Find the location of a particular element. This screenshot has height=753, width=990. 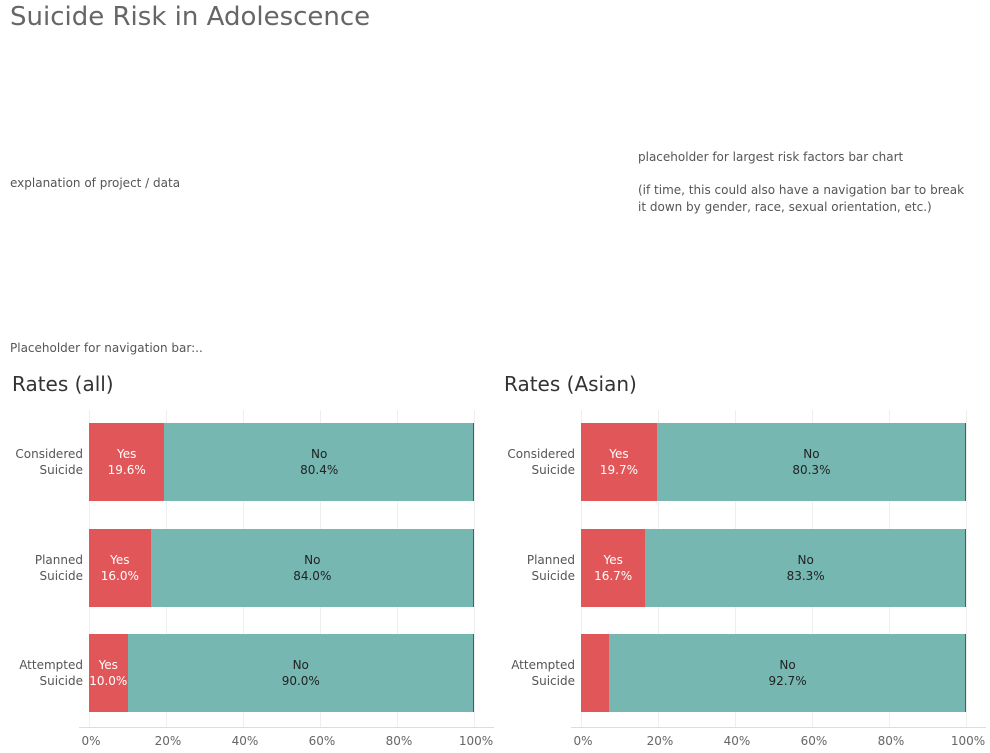

data-label: 16.0% is located at coordinates (119, 575).